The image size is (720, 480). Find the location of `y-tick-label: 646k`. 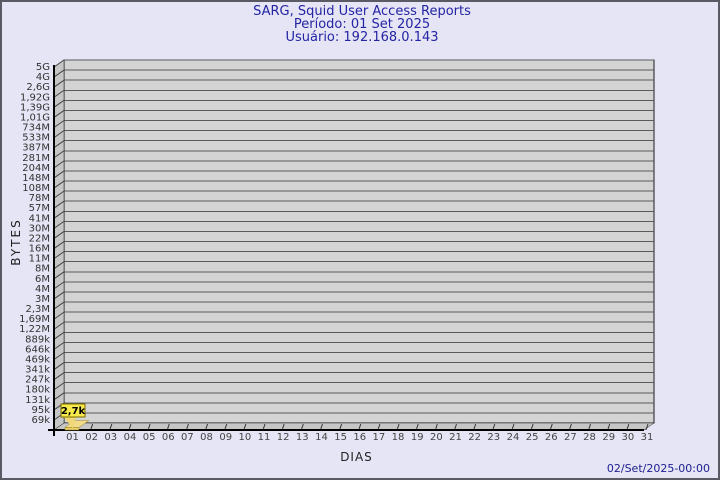

y-tick-label: 646k is located at coordinates (37, 349).